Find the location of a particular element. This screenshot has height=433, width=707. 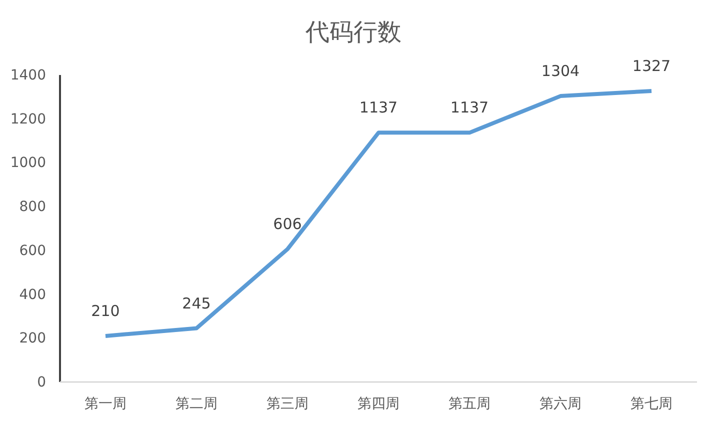

y-tick-label: 1400 is located at coordinates (28, 75).